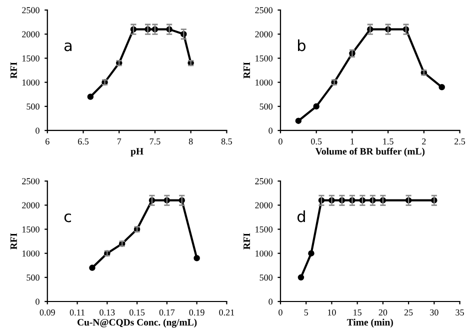  Describe the element at coordinates (47, 312) in the screenshot. I see `x-tick-label: 0.09` at that location.